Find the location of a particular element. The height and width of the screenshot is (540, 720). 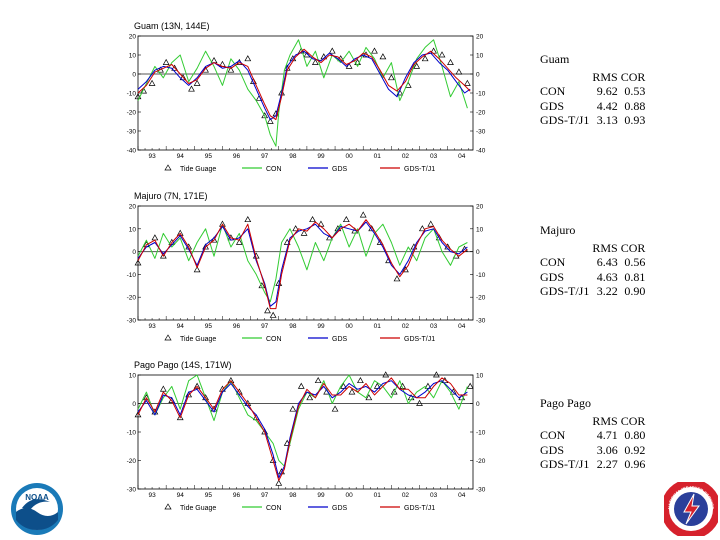

stats-row-cor: 0.92 is located at coordinates (635, 449).